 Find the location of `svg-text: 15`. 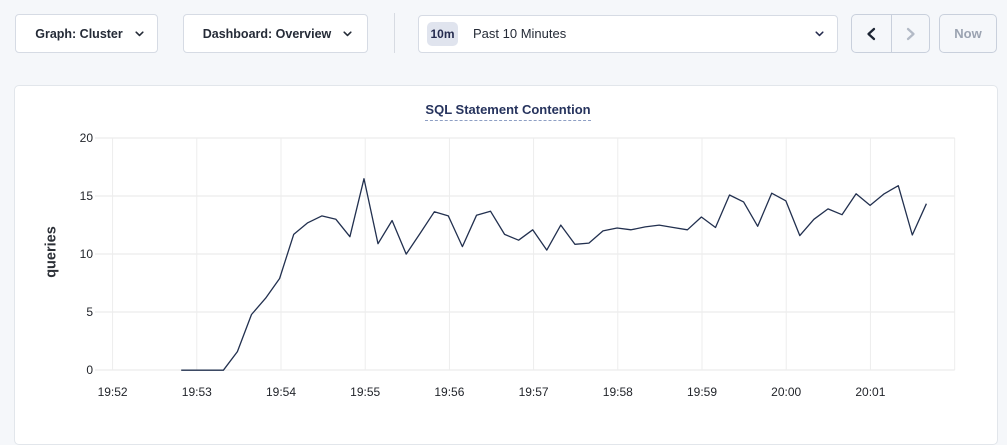

svg-text: 15 is located at coordinates (87, 196).